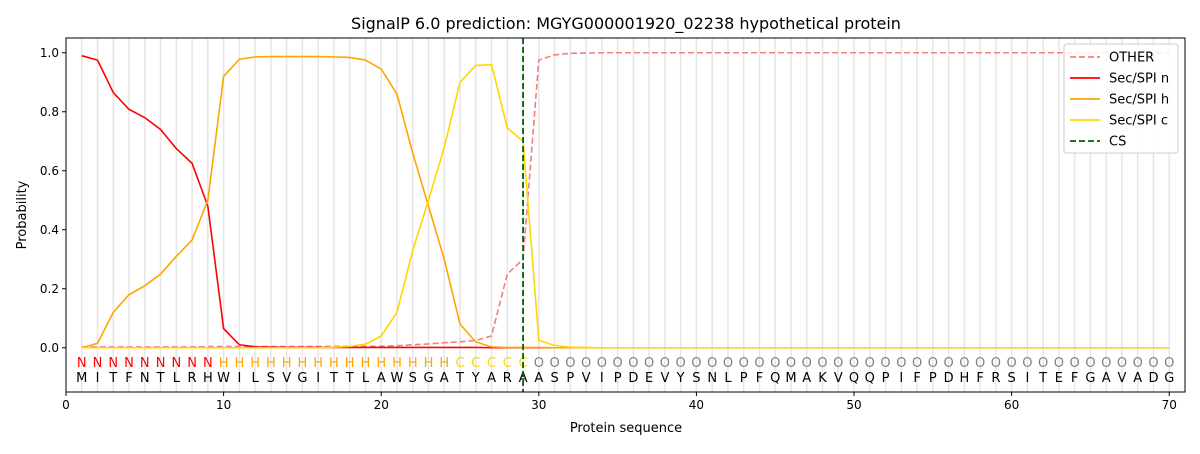  What do you see at coordinates (822, 378) in the screenshot?
I see `residue-label: K` at bounding box center [822, 378].